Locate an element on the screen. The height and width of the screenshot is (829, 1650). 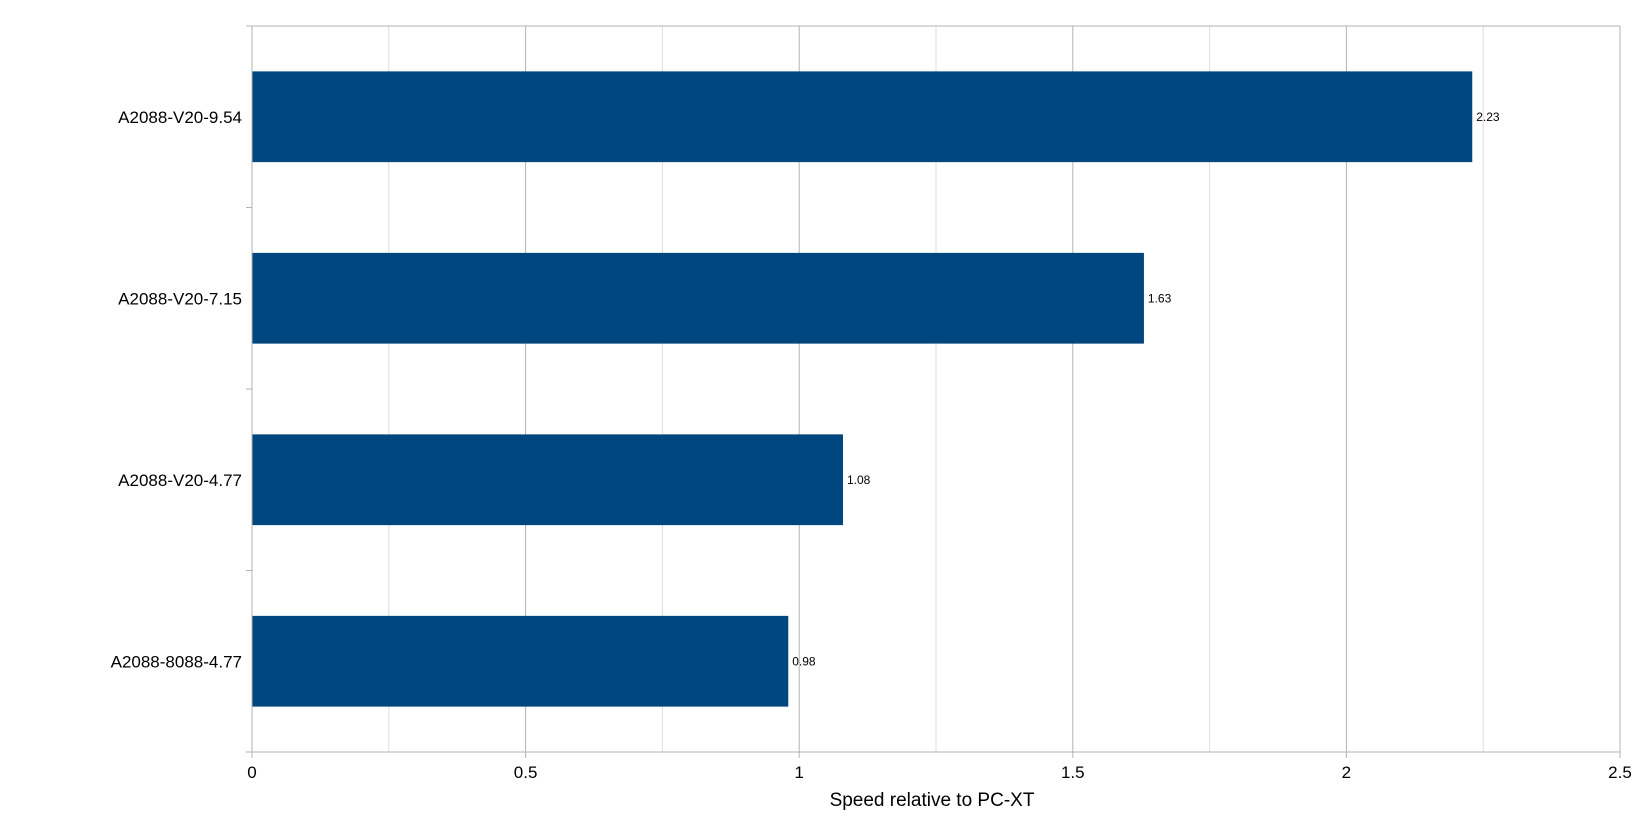
bar-A2088-V20-4.77 is located at coordinates (547, 480).